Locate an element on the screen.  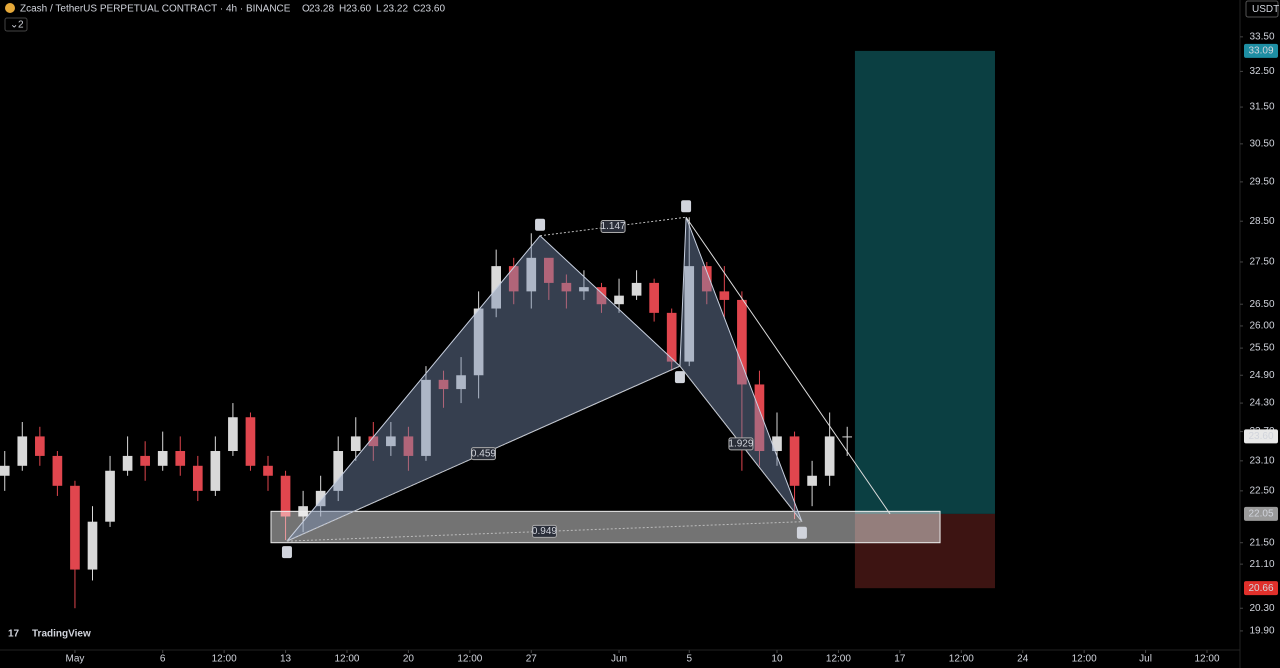
y-tick-label: 33.50 is located at coordinates (1261, 36).